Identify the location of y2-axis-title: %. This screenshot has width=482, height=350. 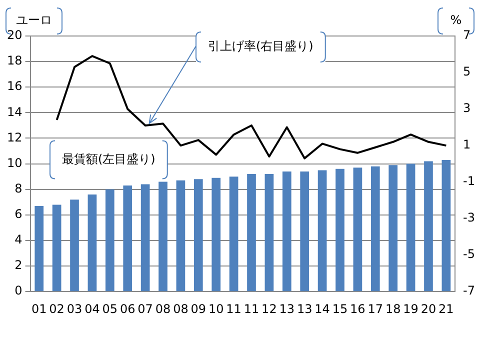
(456, 20).